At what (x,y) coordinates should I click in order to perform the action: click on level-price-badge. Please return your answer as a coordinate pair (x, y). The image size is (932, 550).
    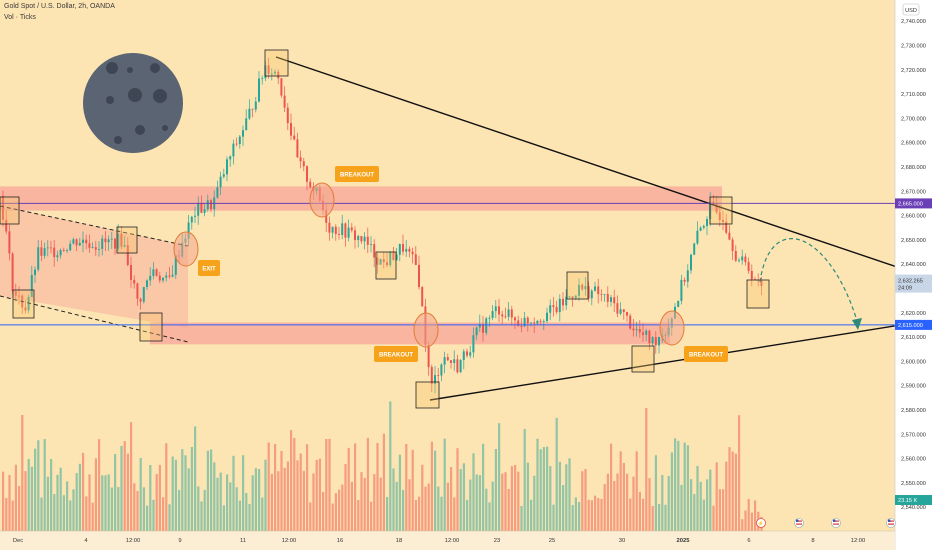
    Looking at the image, I should click on (913, 324).